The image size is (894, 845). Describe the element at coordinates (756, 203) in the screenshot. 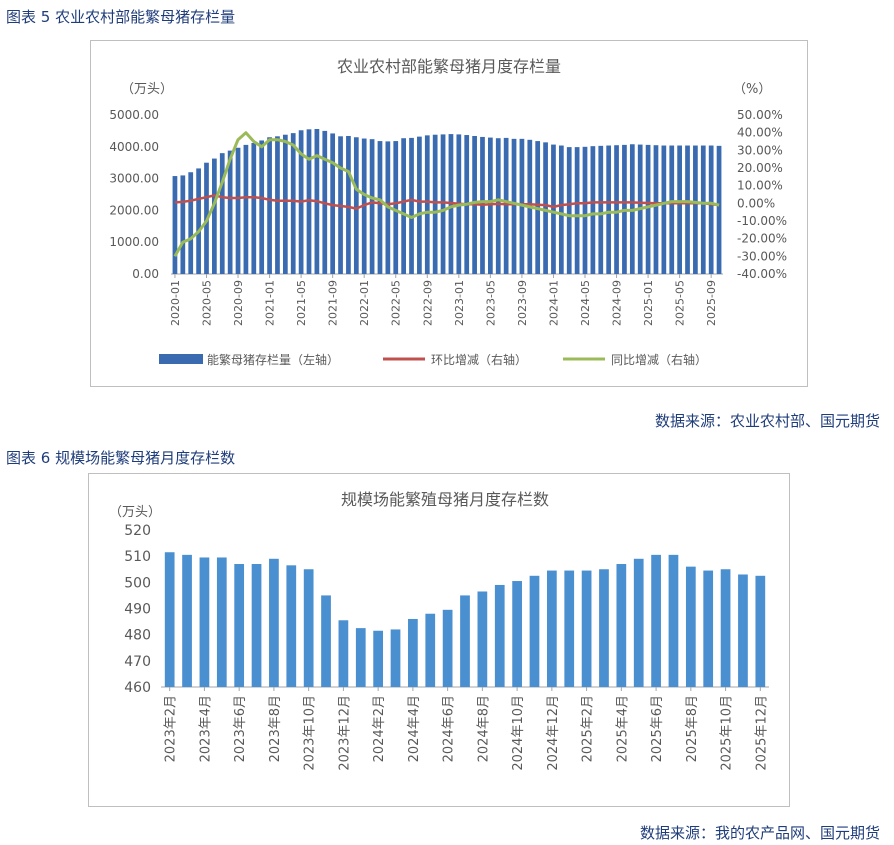

I see `right-tick-label: 0.00%` at that location.